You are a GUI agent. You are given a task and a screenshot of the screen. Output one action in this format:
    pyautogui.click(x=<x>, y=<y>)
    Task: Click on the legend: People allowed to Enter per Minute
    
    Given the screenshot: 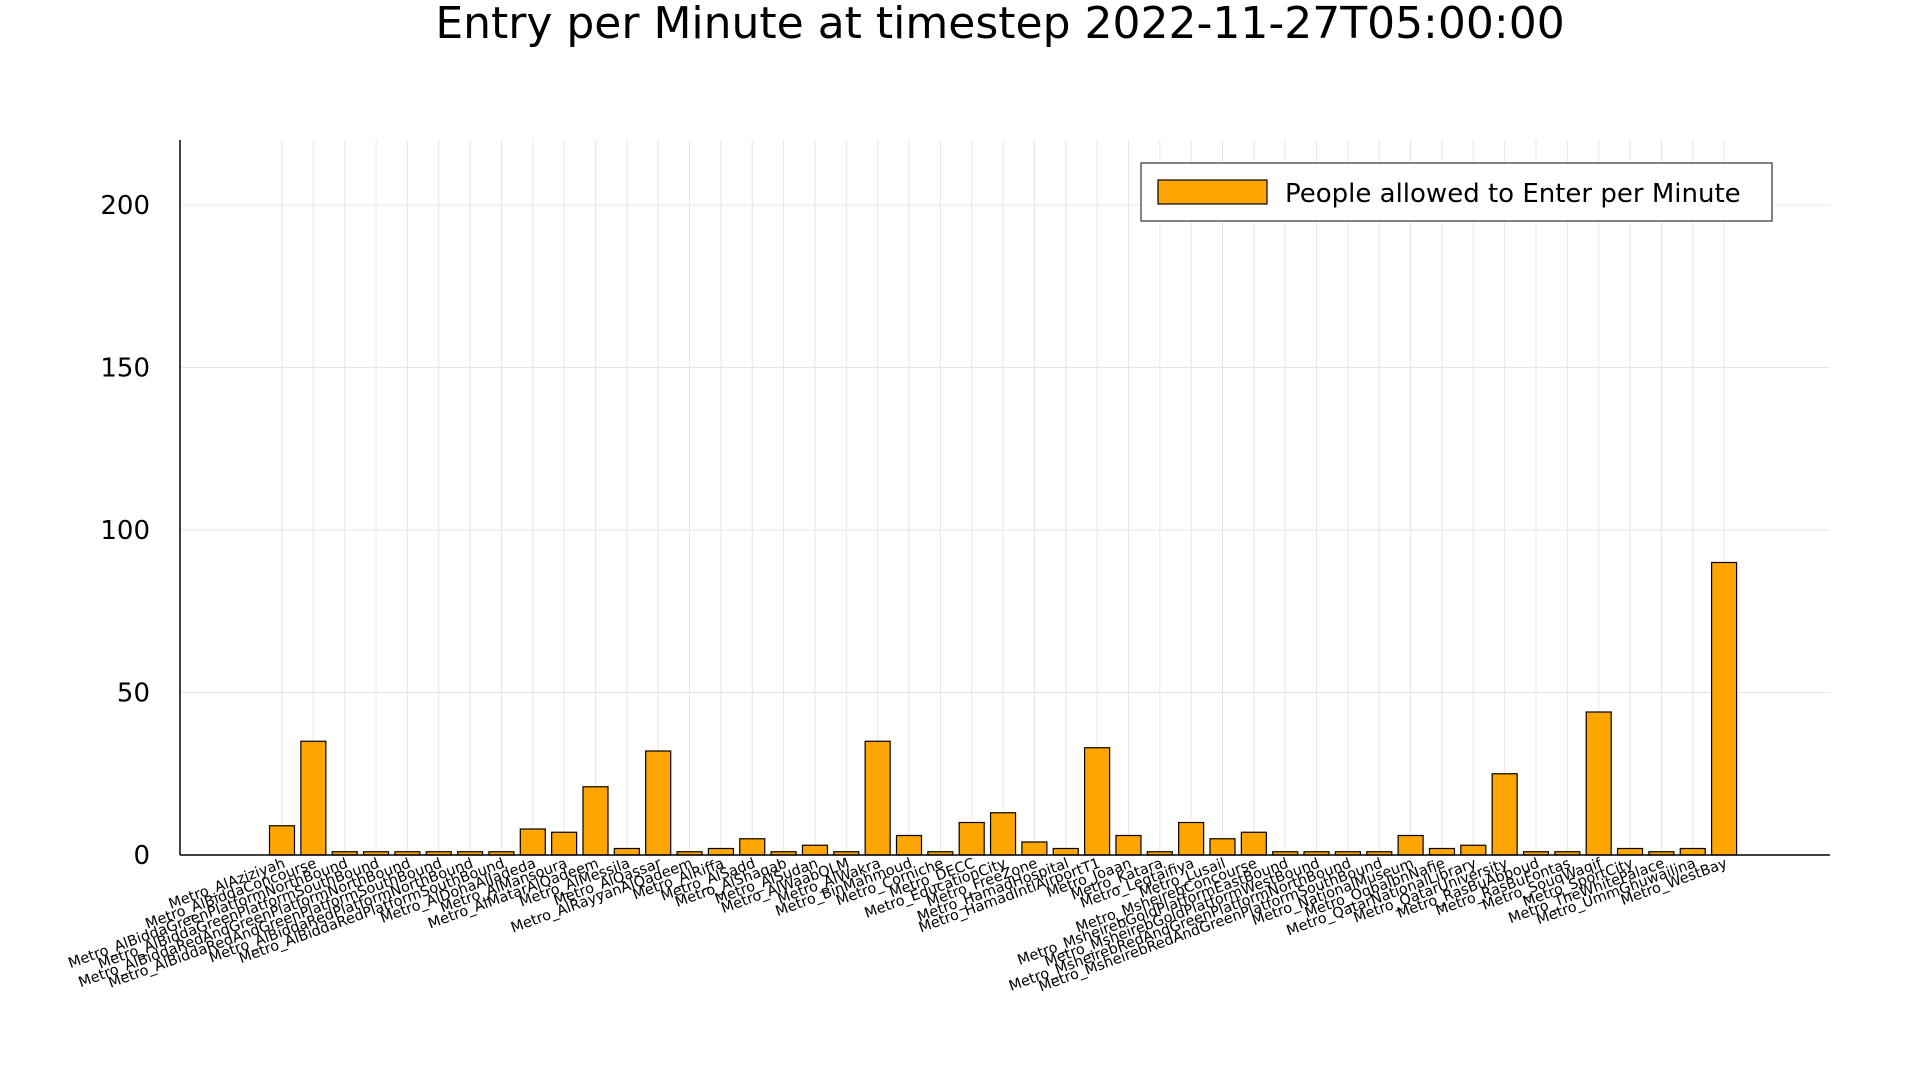 What is the action you would take?
    pyautogui.click(x=1456, y=192)
    